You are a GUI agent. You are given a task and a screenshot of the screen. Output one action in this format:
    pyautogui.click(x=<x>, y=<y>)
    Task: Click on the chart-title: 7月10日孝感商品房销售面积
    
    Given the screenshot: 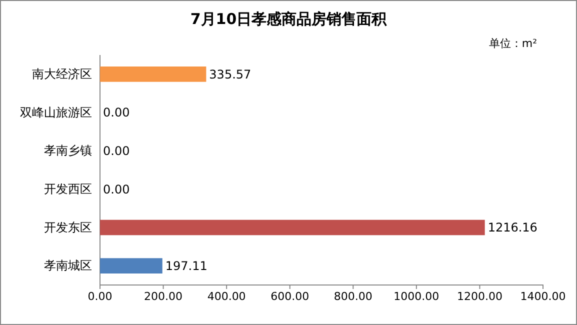 What is the action you would take?
    pyautogui.click(x=289, y=19)
    